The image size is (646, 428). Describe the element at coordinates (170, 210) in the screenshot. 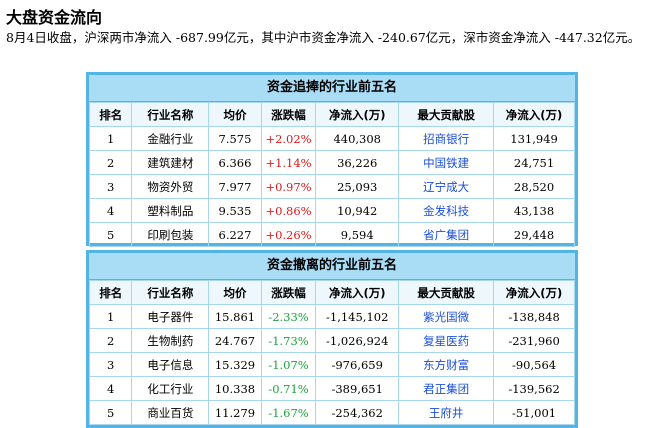

I see `sector-cell: 塑料制品` at that location.